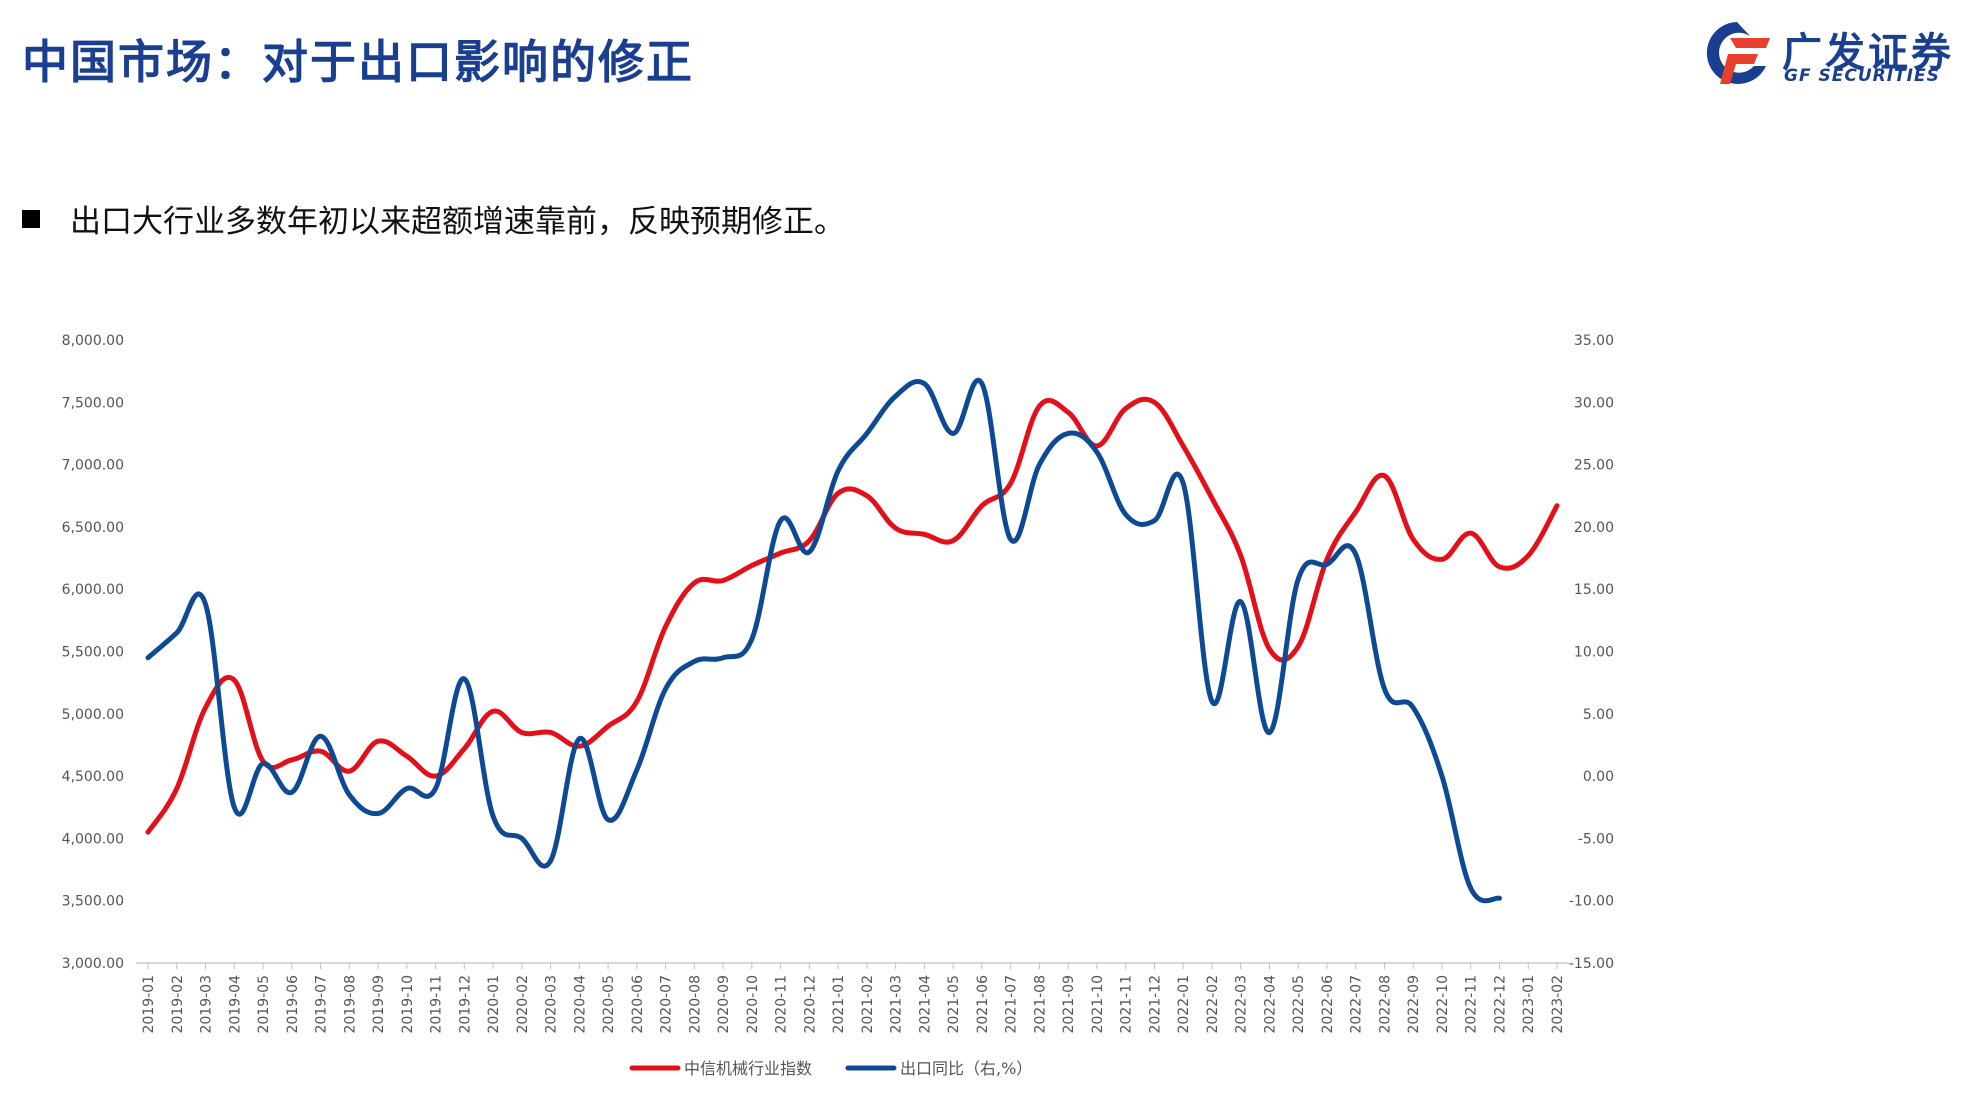 The width and height of the screenshot is (1970, 1098). Describe the element at coordinates (1596, 839) in the screenshot. I see `right-axis-tick-label: -5.00` at that location.